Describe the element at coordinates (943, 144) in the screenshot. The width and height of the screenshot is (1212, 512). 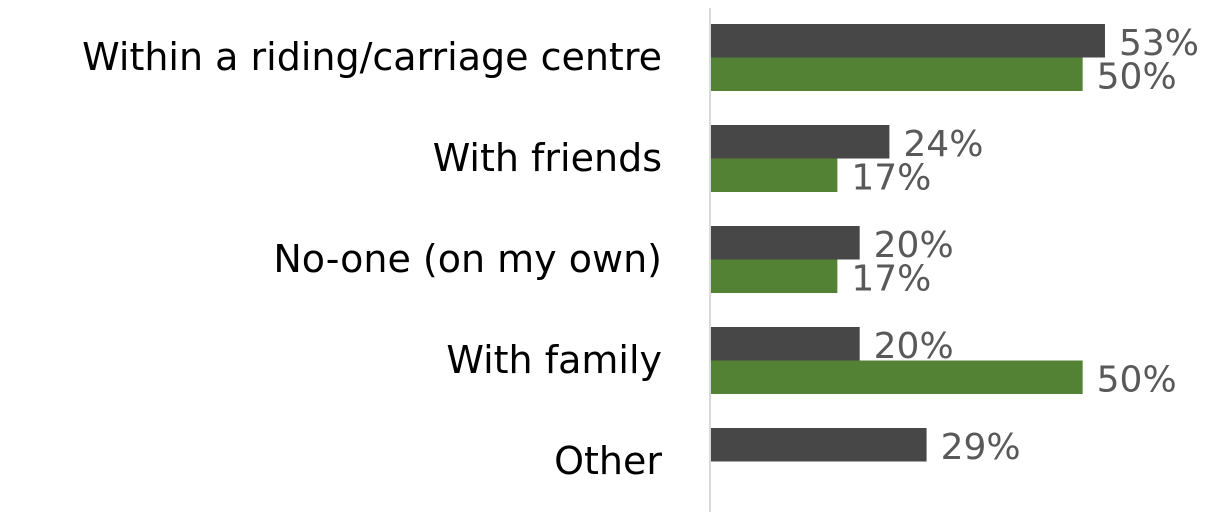
I see `data-label: 24%` at that location.